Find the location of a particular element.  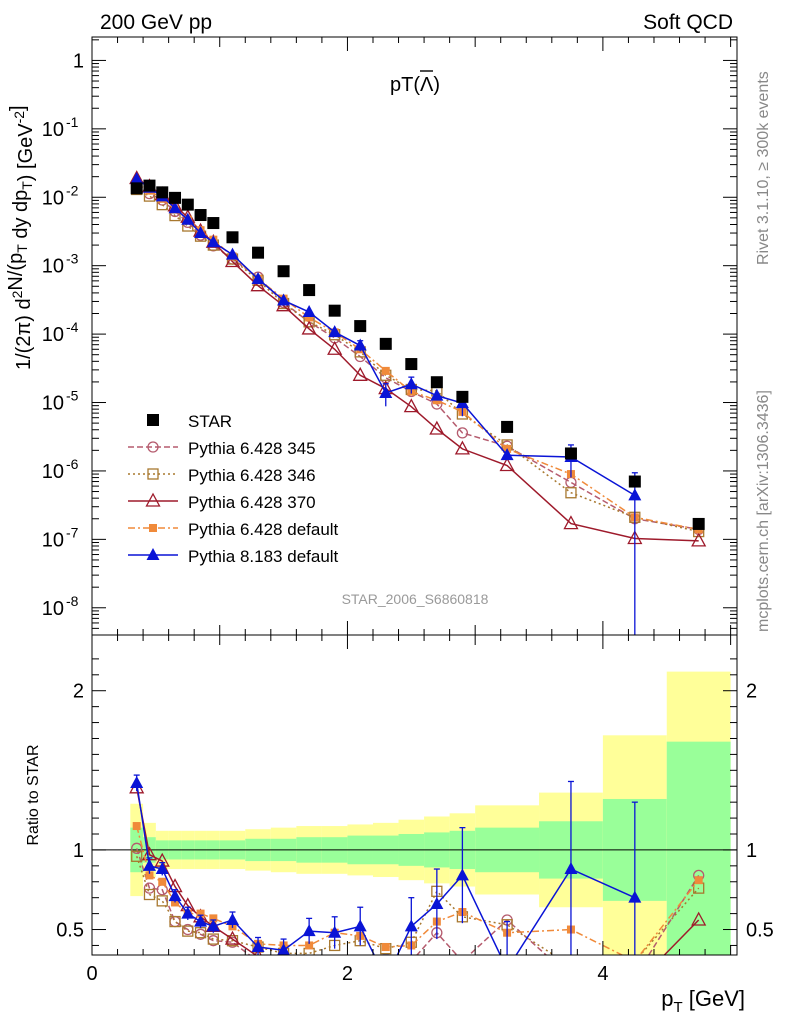

main-y-axis-label: 1/(2π) d2N/(pT dy dpT) [GeV-2] is located at coordinates (21, 237).